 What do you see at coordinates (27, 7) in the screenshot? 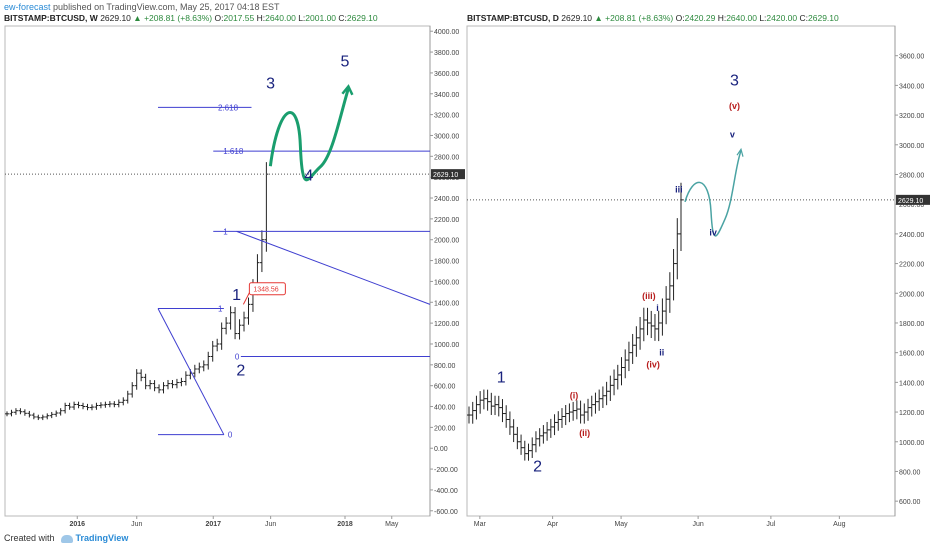
I see `author-link: ew-forecast` at bounding box center [27, 7].